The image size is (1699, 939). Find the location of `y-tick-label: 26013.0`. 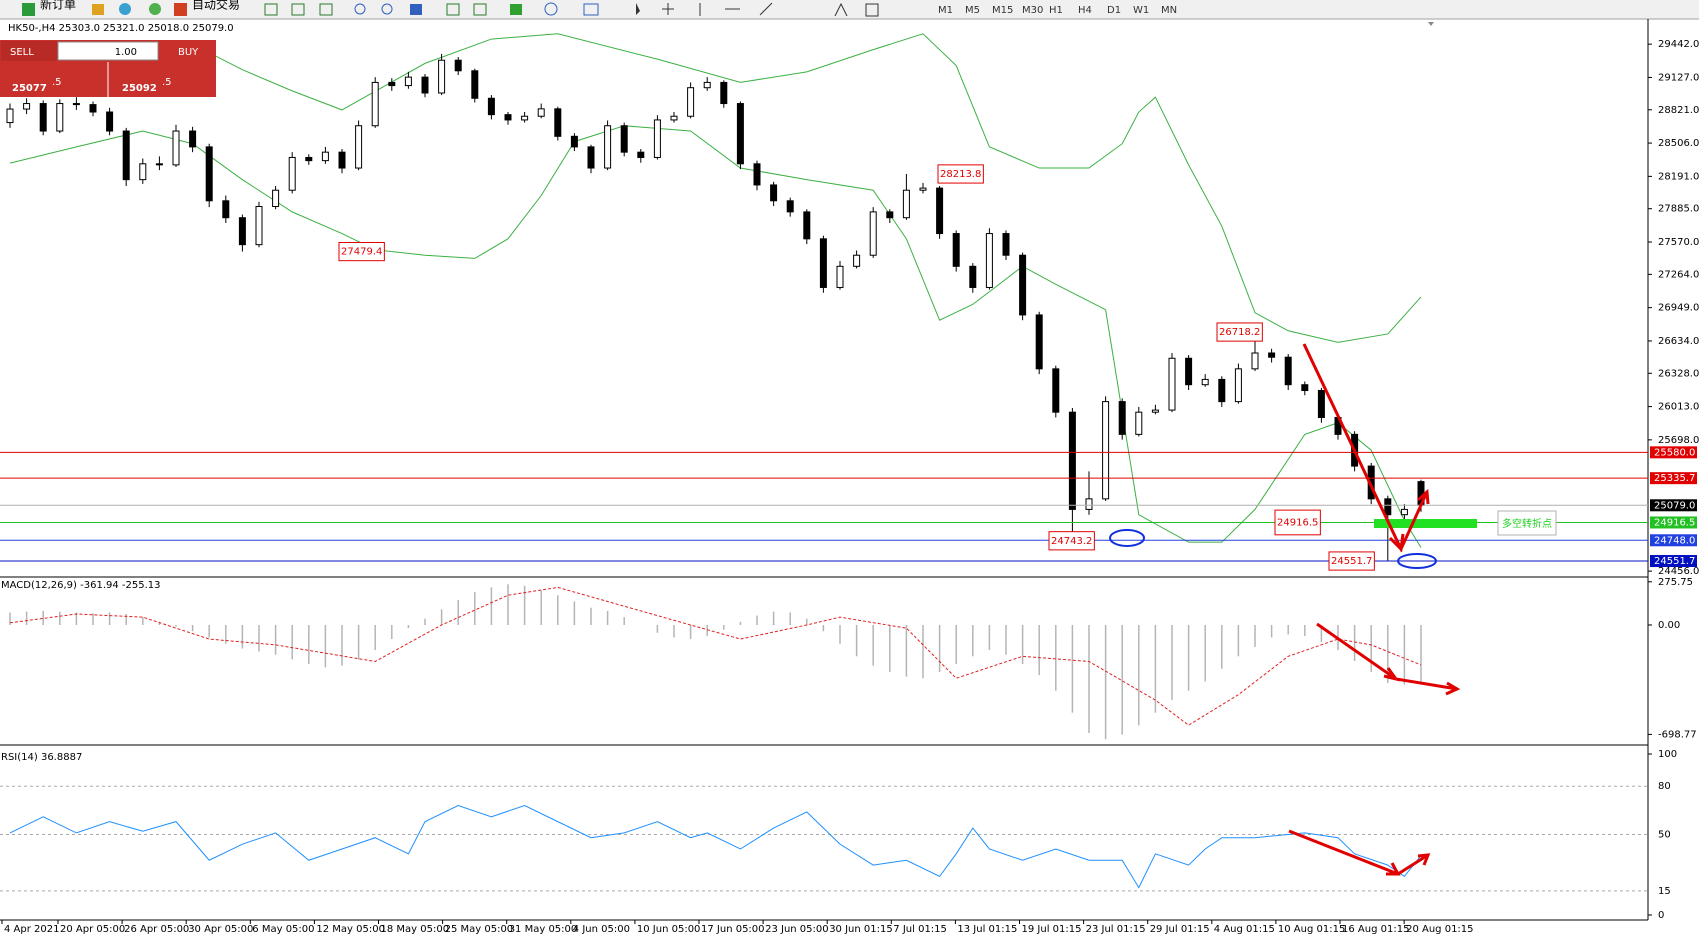

y-tick-label: 26013.0 is located at coordinates (1678, 407).